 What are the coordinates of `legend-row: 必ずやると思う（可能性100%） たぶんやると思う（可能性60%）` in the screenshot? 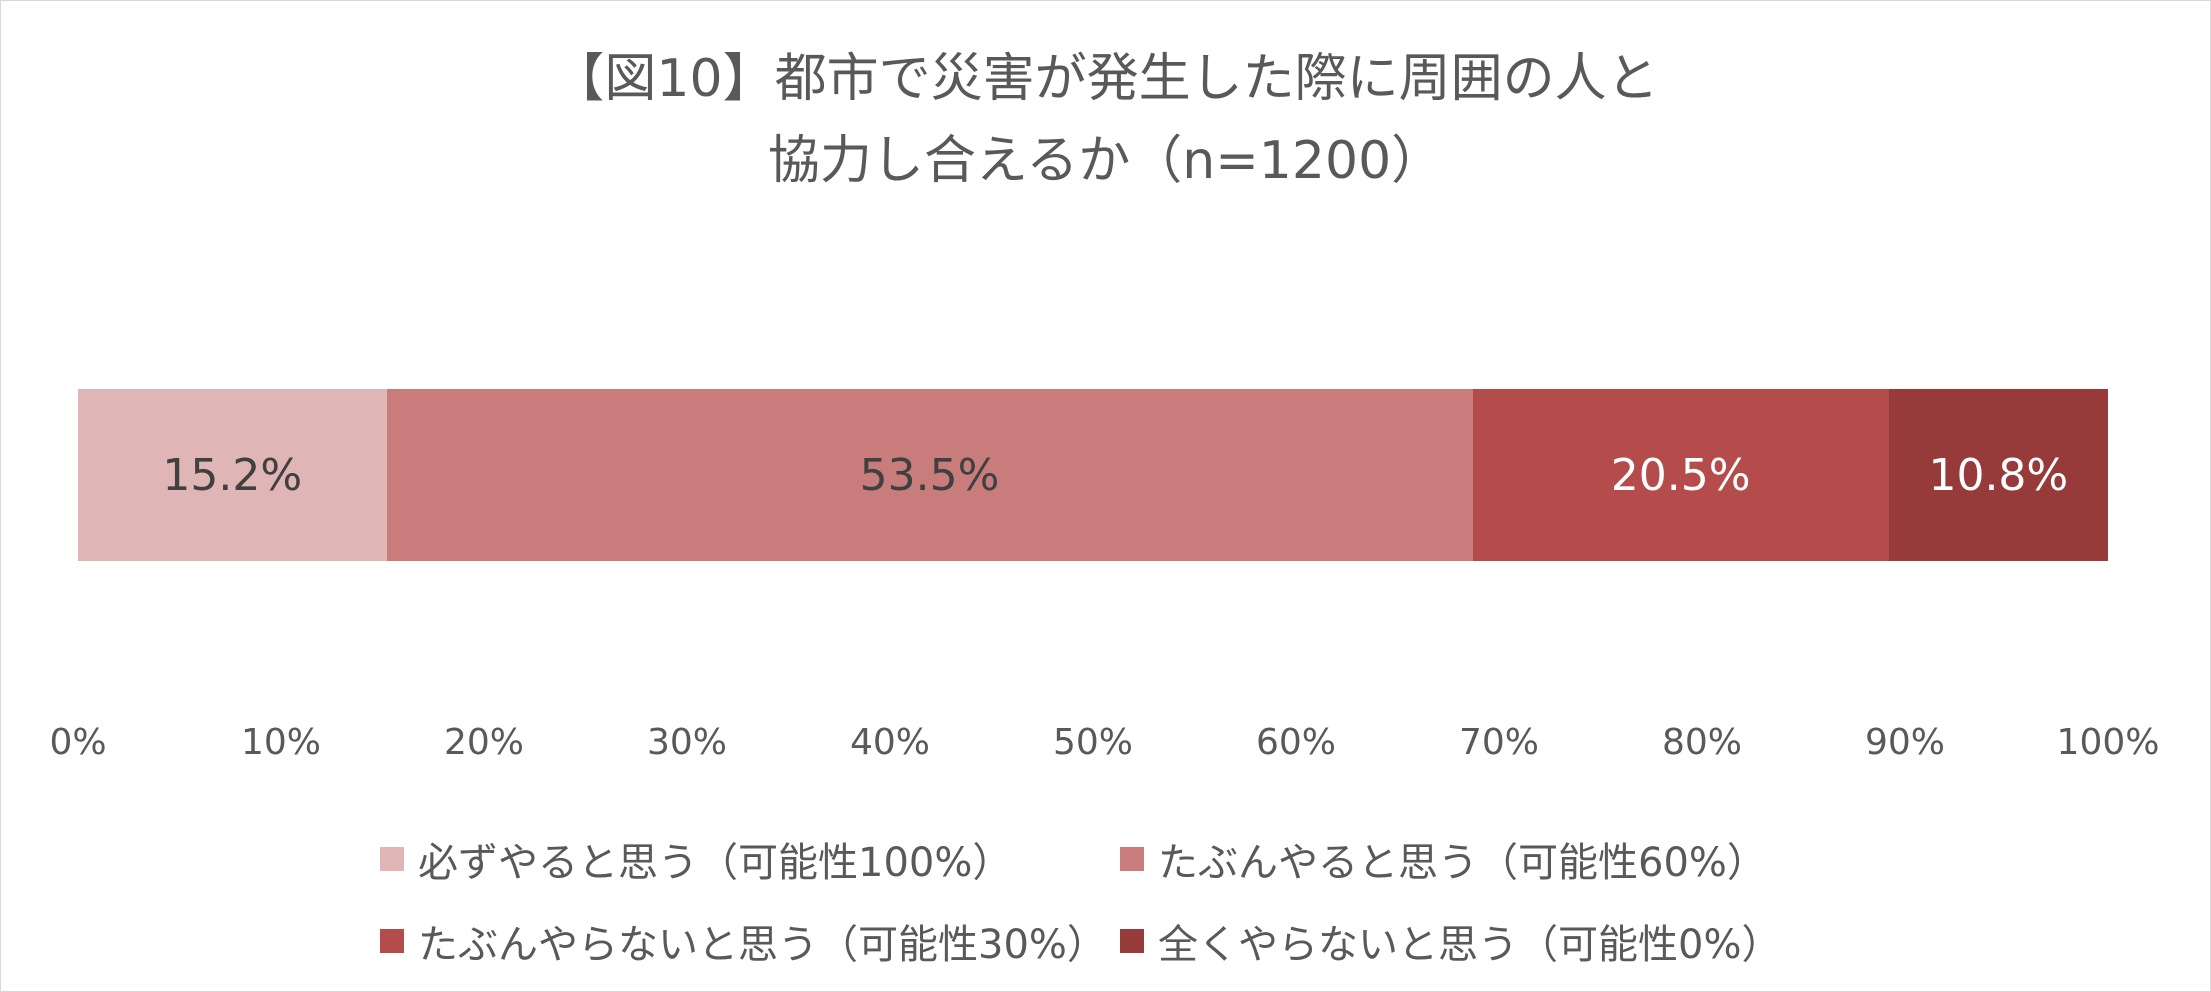 It's located at (1130, 859).